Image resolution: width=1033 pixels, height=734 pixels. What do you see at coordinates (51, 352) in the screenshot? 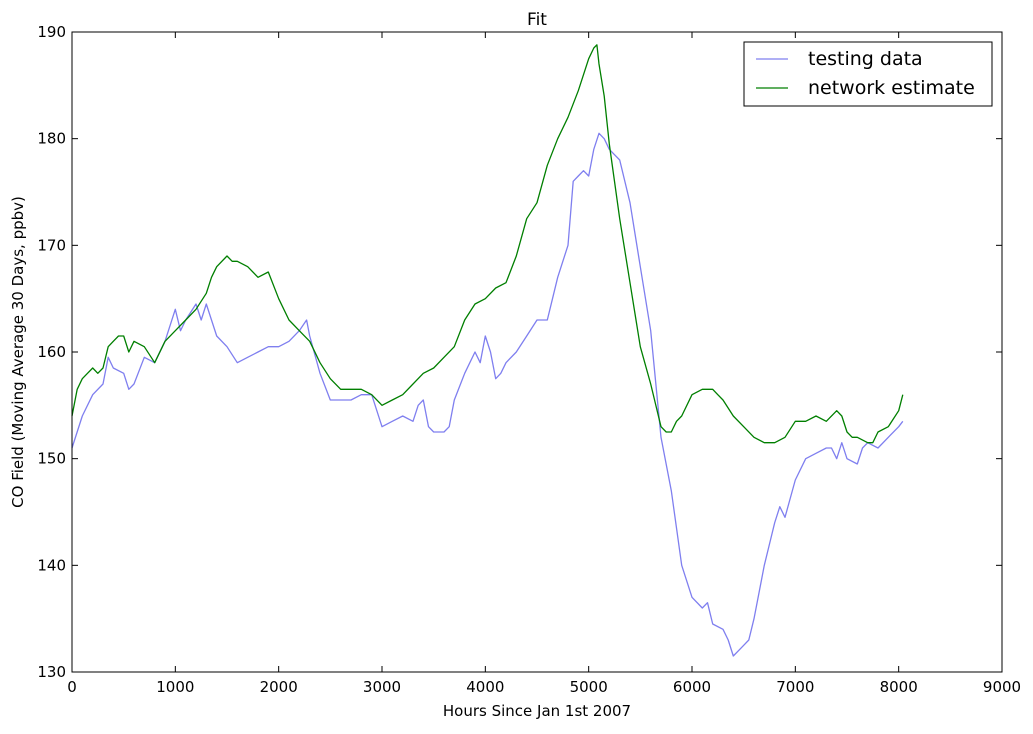
I see `y-tick-label: 160` at bounding box center [51, 352].